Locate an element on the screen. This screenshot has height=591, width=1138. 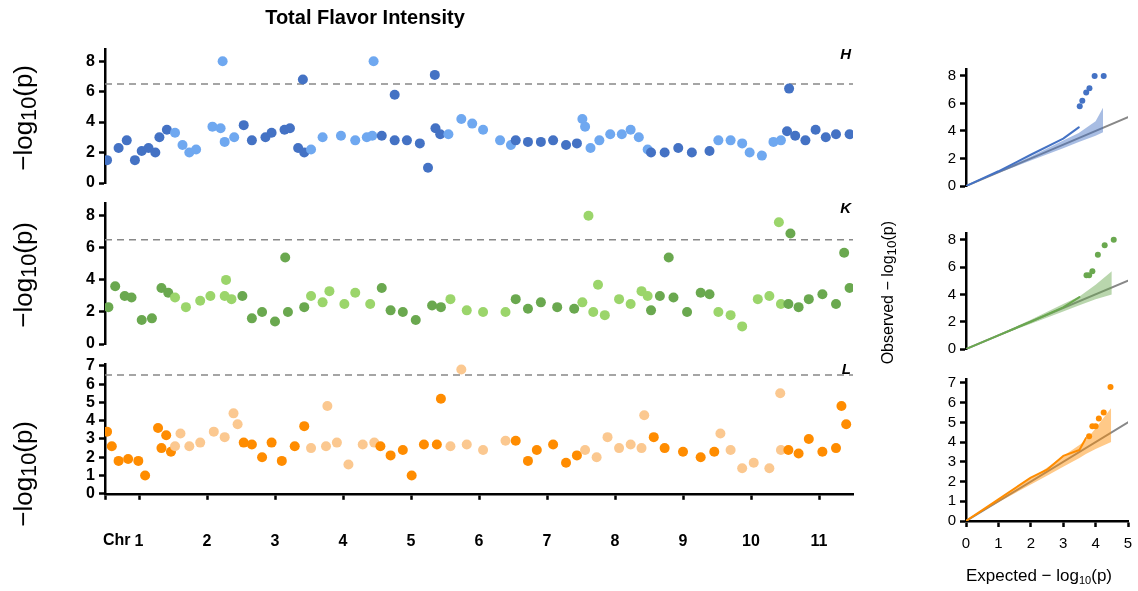
chart-title: Total Flavor Intensity is located at coordinates (365, 17).